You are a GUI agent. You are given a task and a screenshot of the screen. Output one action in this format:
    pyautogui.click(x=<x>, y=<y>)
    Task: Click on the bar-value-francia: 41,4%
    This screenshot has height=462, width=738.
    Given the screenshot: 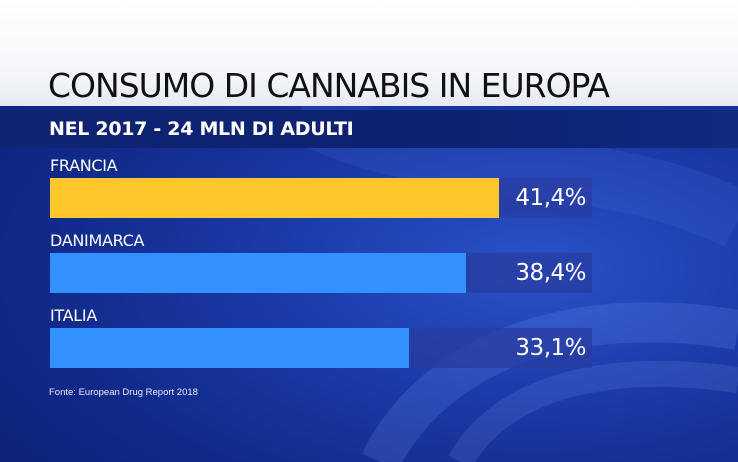 What is the action you would take?
    pyautogui.click(x=550, y=198)
    